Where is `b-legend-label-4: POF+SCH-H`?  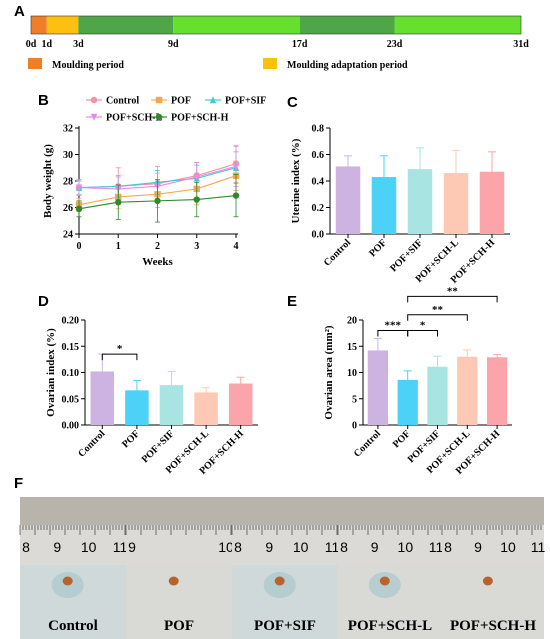
b-legend-label-4: POF+SCH-H is located at coordinates (200, 118).